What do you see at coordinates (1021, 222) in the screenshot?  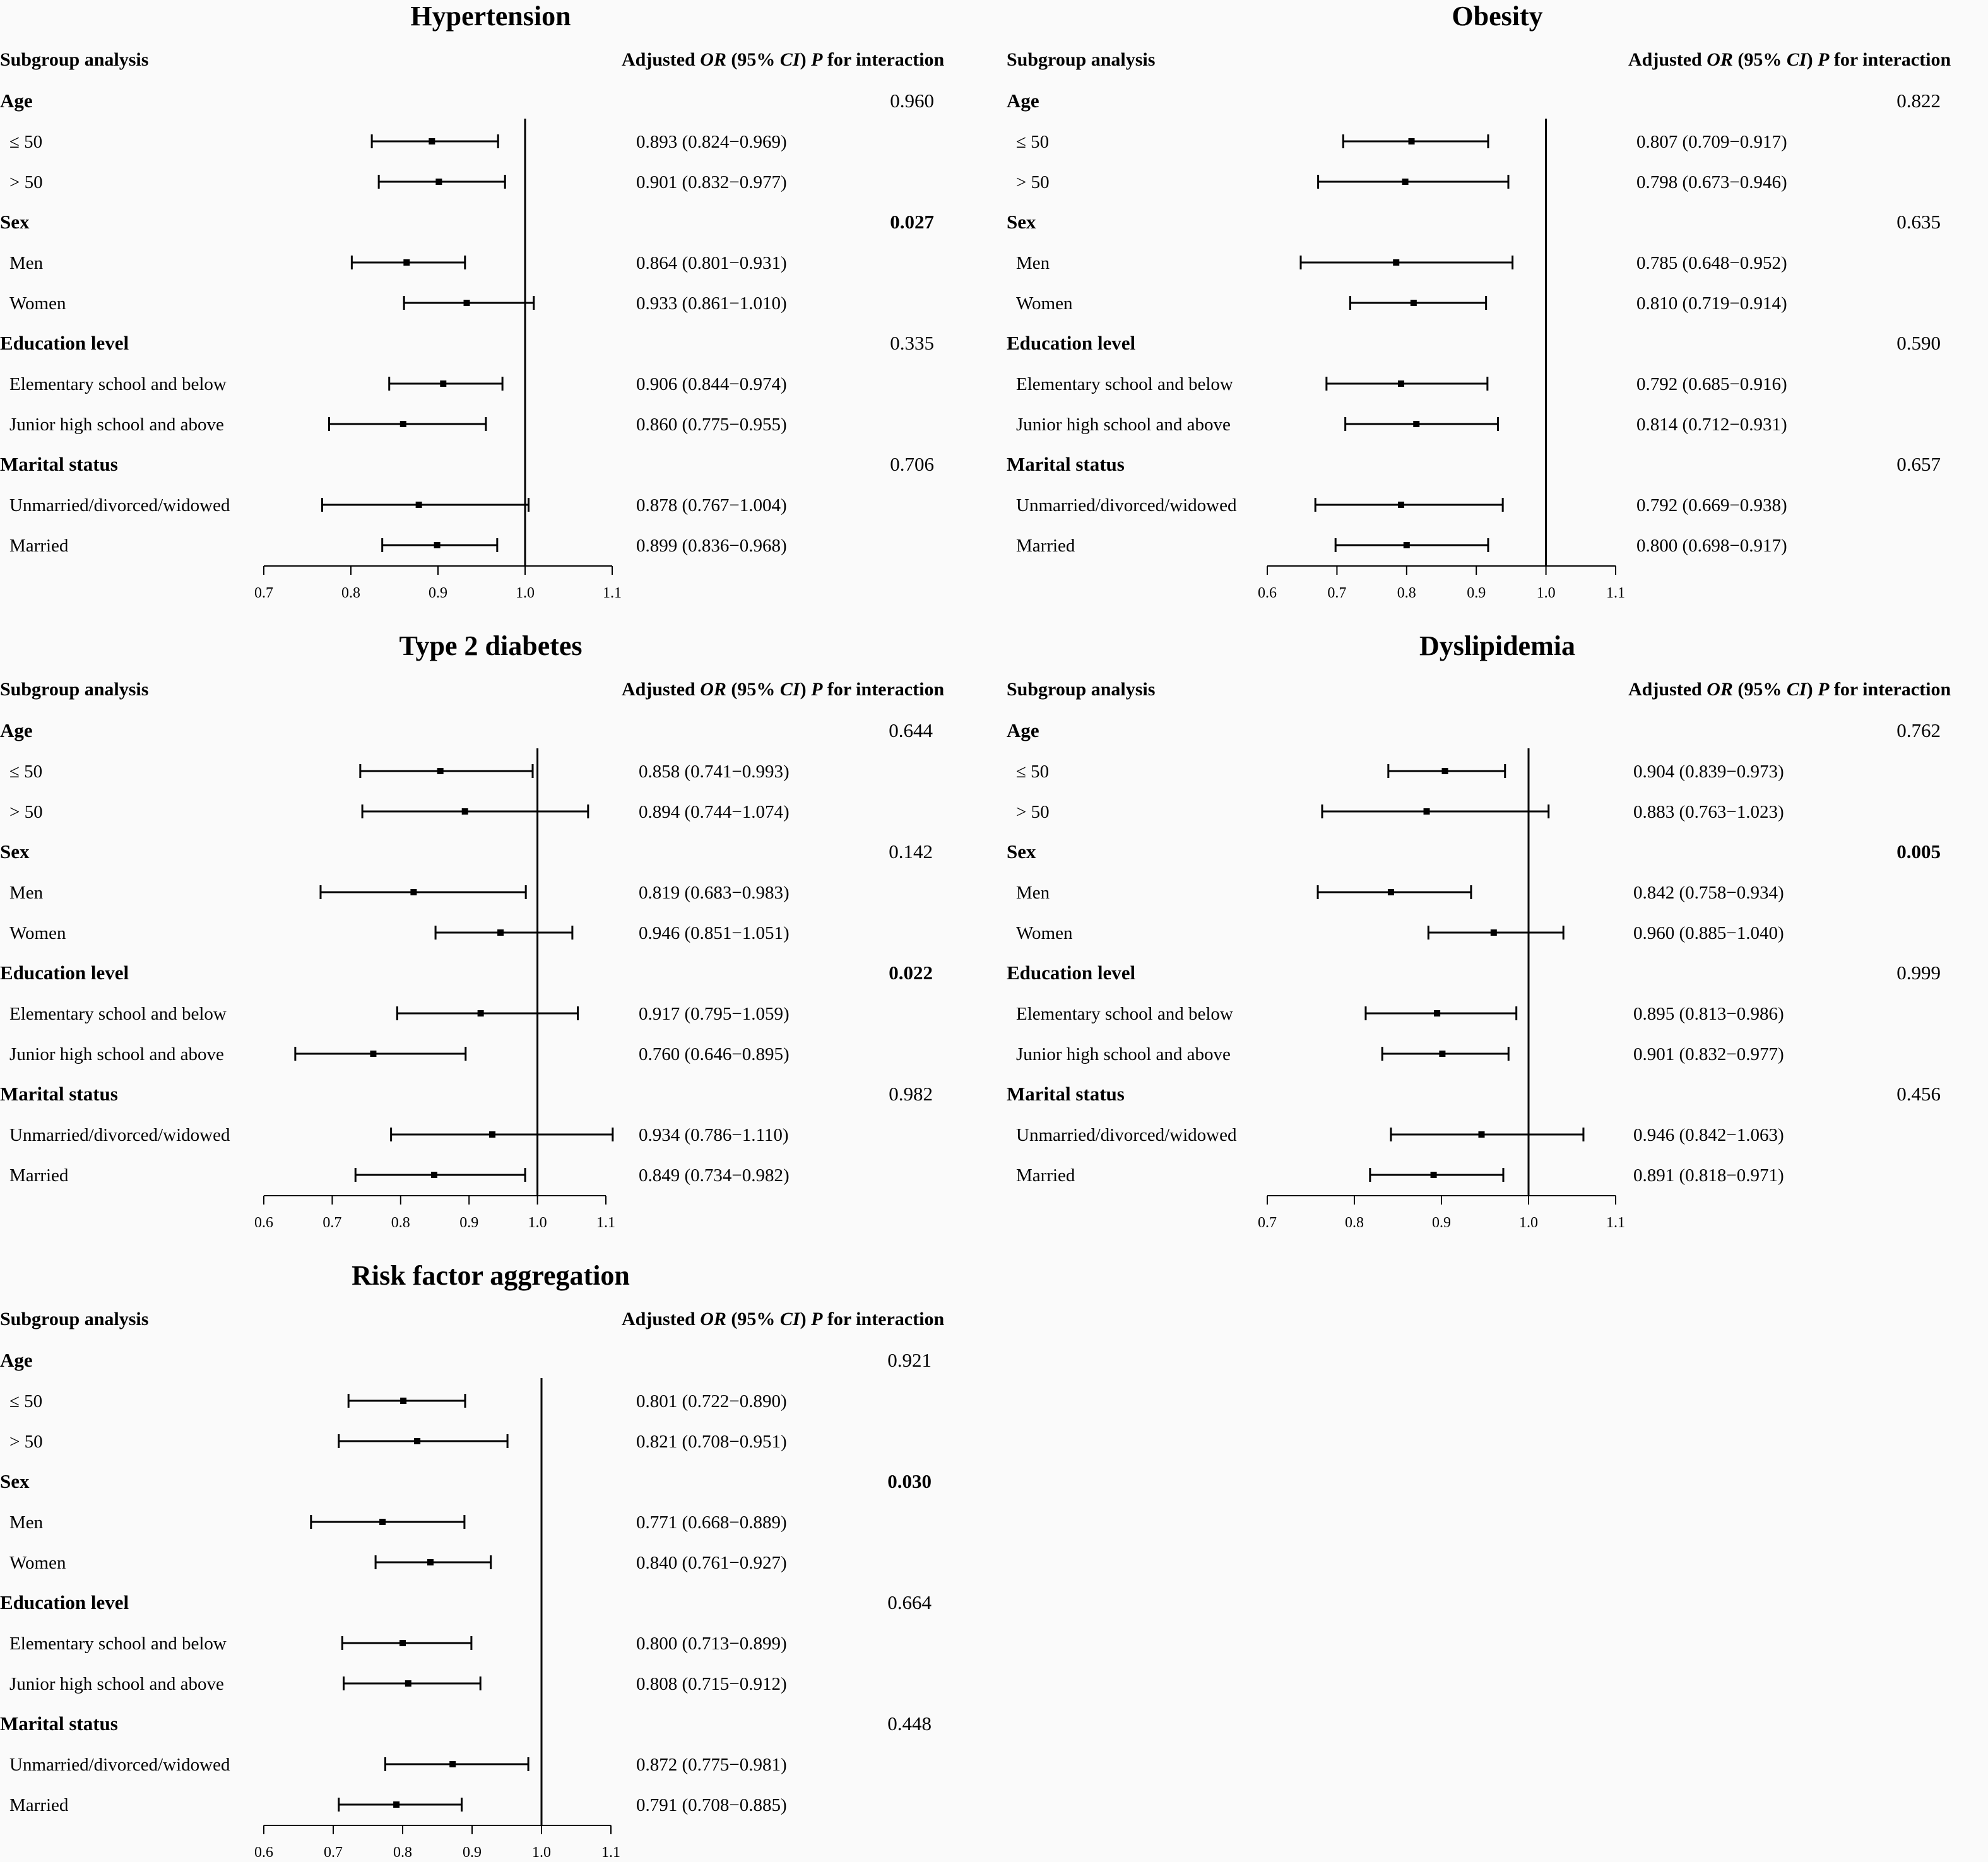 I see `group-label: Sex` at bounding box center [1021, 222].